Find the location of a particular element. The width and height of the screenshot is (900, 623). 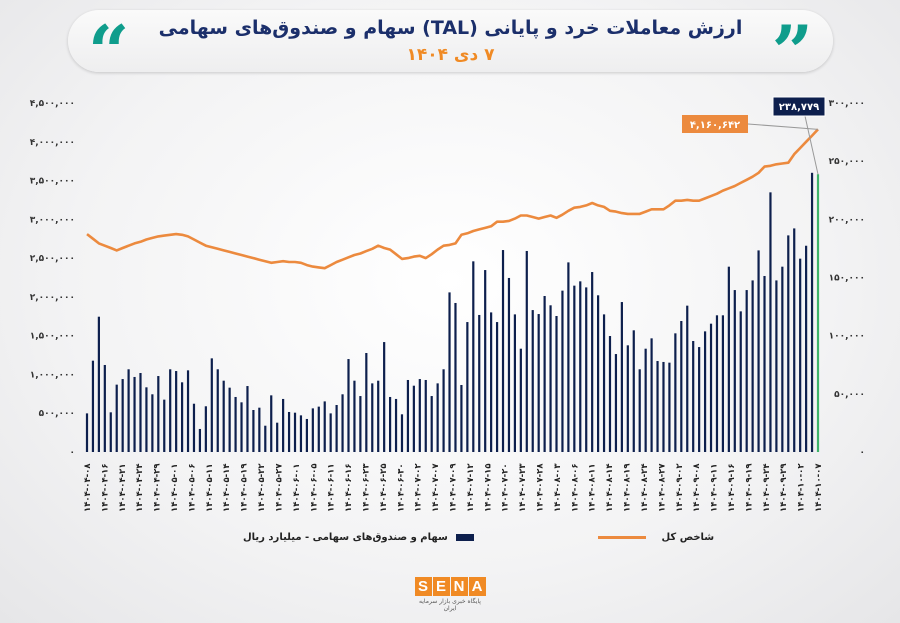

double-quote-icon: “ is located at coordinates (109, 51).